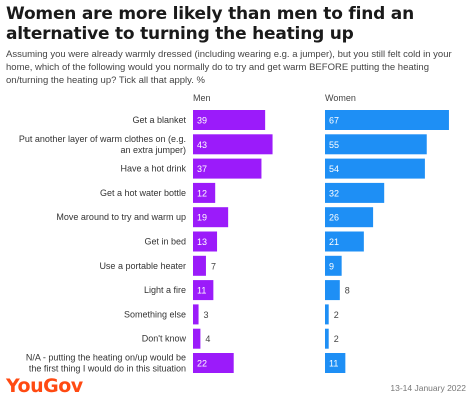  Describe the element at coordinates (202, 364) in the screenshot. I see `men-value-label-10: 22` at that location.